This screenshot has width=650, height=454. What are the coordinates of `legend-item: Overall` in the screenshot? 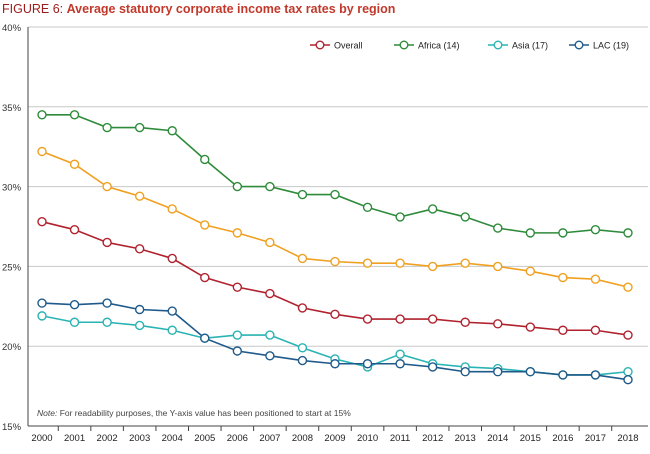 It's located at (336, 46).